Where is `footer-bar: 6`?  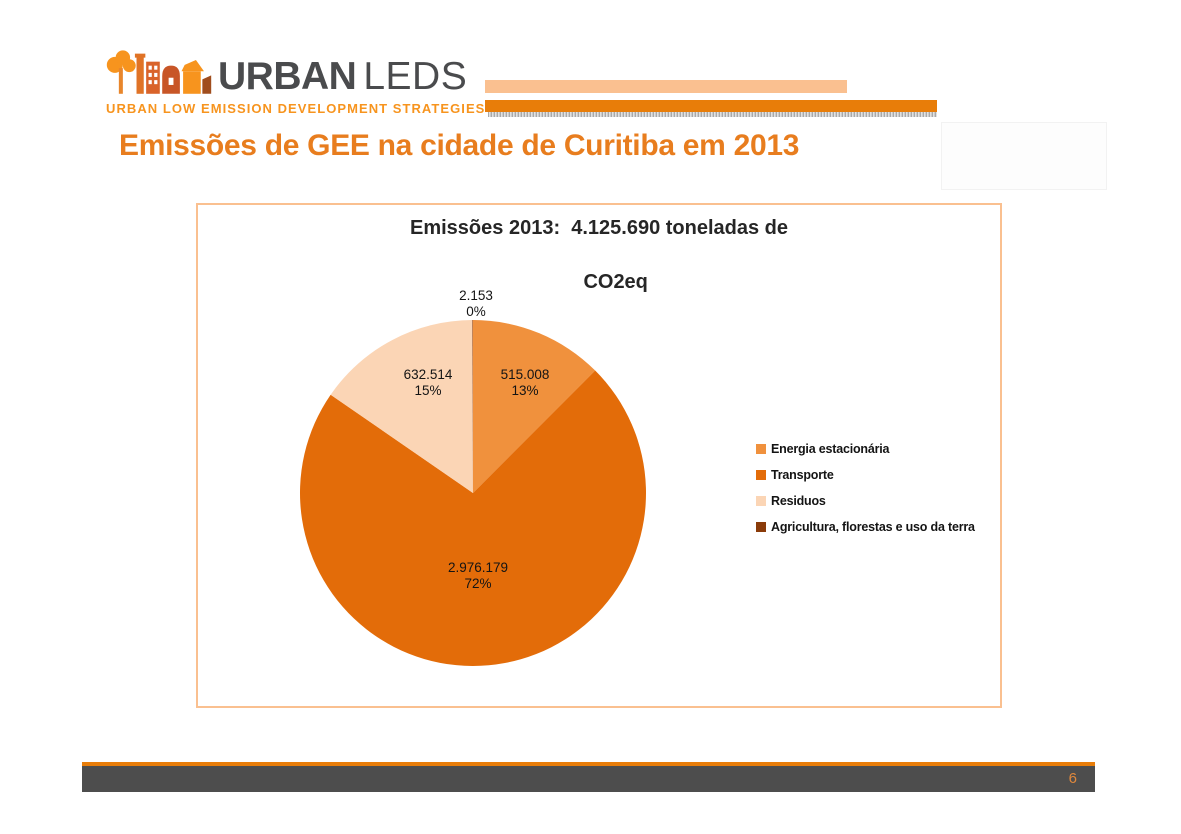
footer-bar: 6 is located at coordinates (588, 777).